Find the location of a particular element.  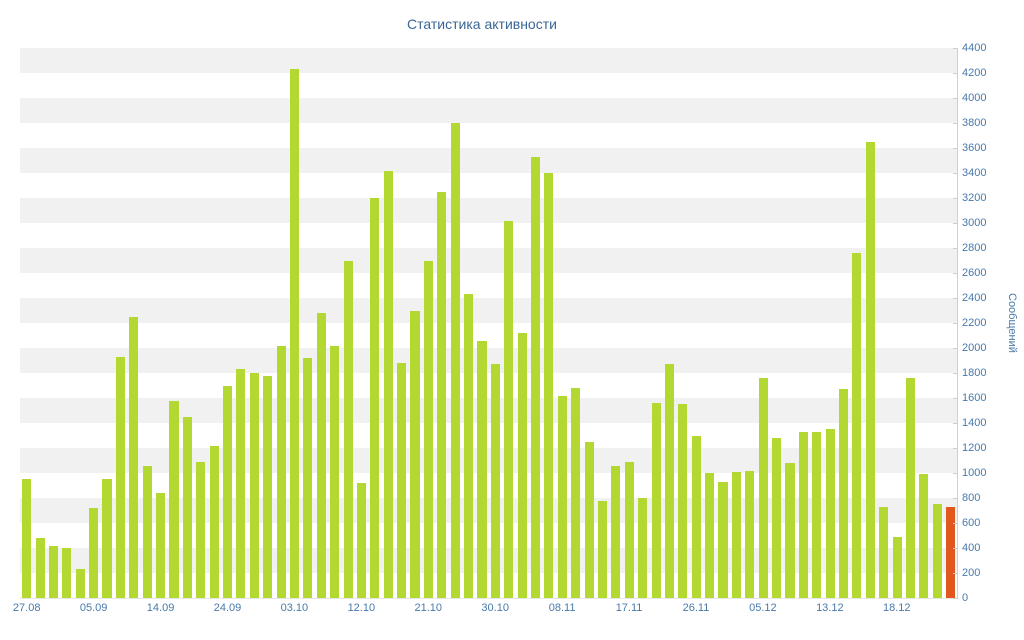

y-tick-label: 3800 is located at coordinates (974, 123).